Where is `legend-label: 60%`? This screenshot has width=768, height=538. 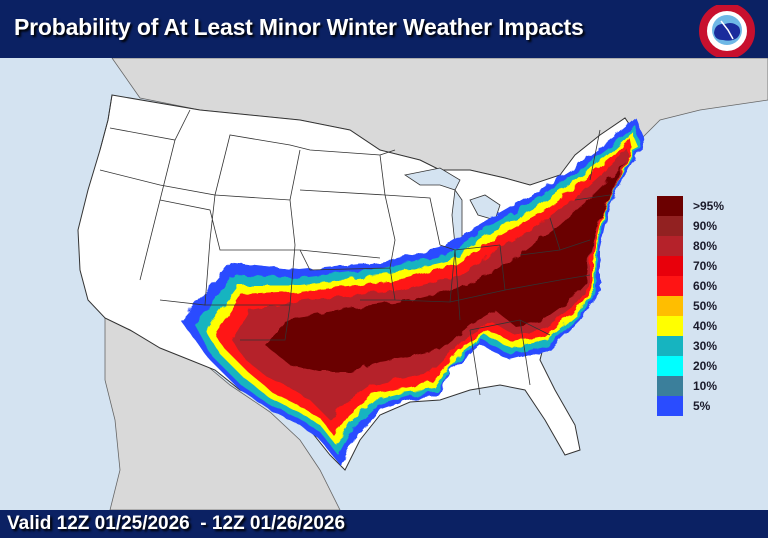 legend-label: 60% is located at coordinates (705, 286).